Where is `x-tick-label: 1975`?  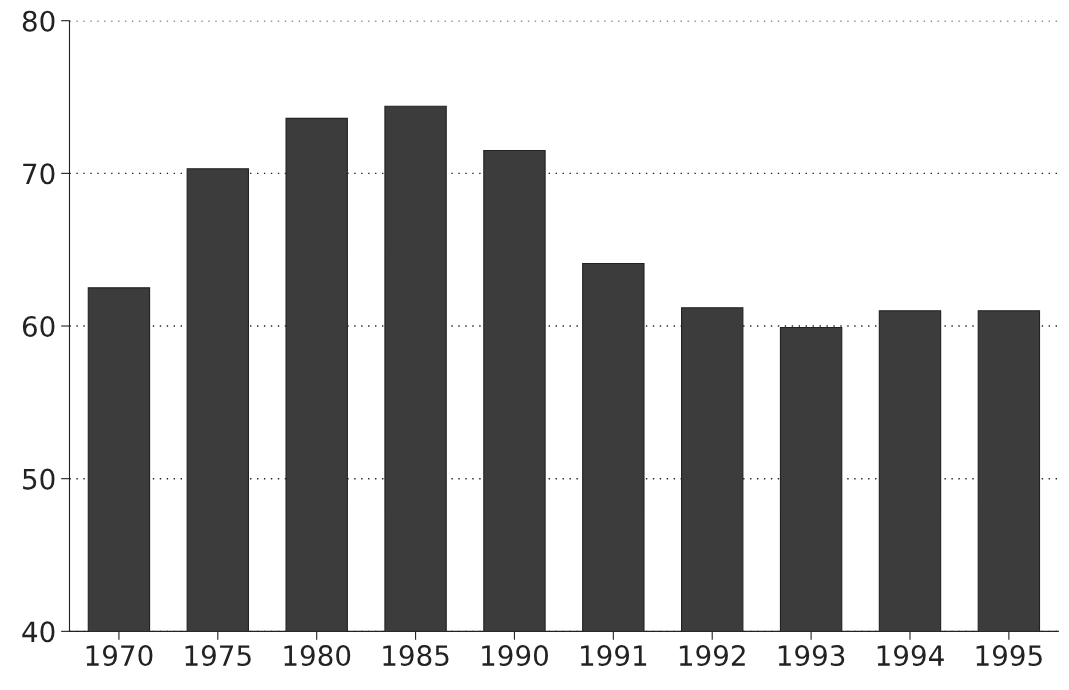
x-tick-label: 1975 is located at coordinates (218, 656).